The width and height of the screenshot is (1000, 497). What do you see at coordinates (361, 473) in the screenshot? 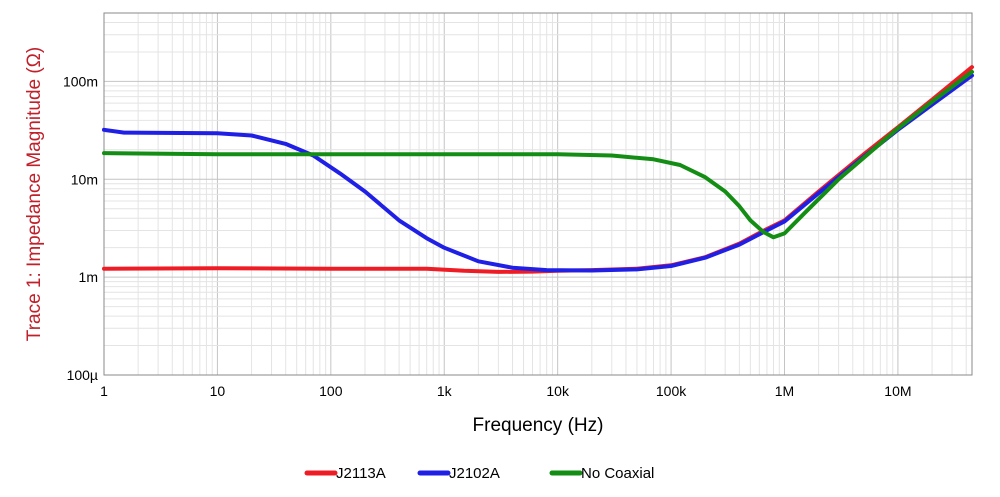
I see `legend-label: J2113A` at bounding box center [361, 473].